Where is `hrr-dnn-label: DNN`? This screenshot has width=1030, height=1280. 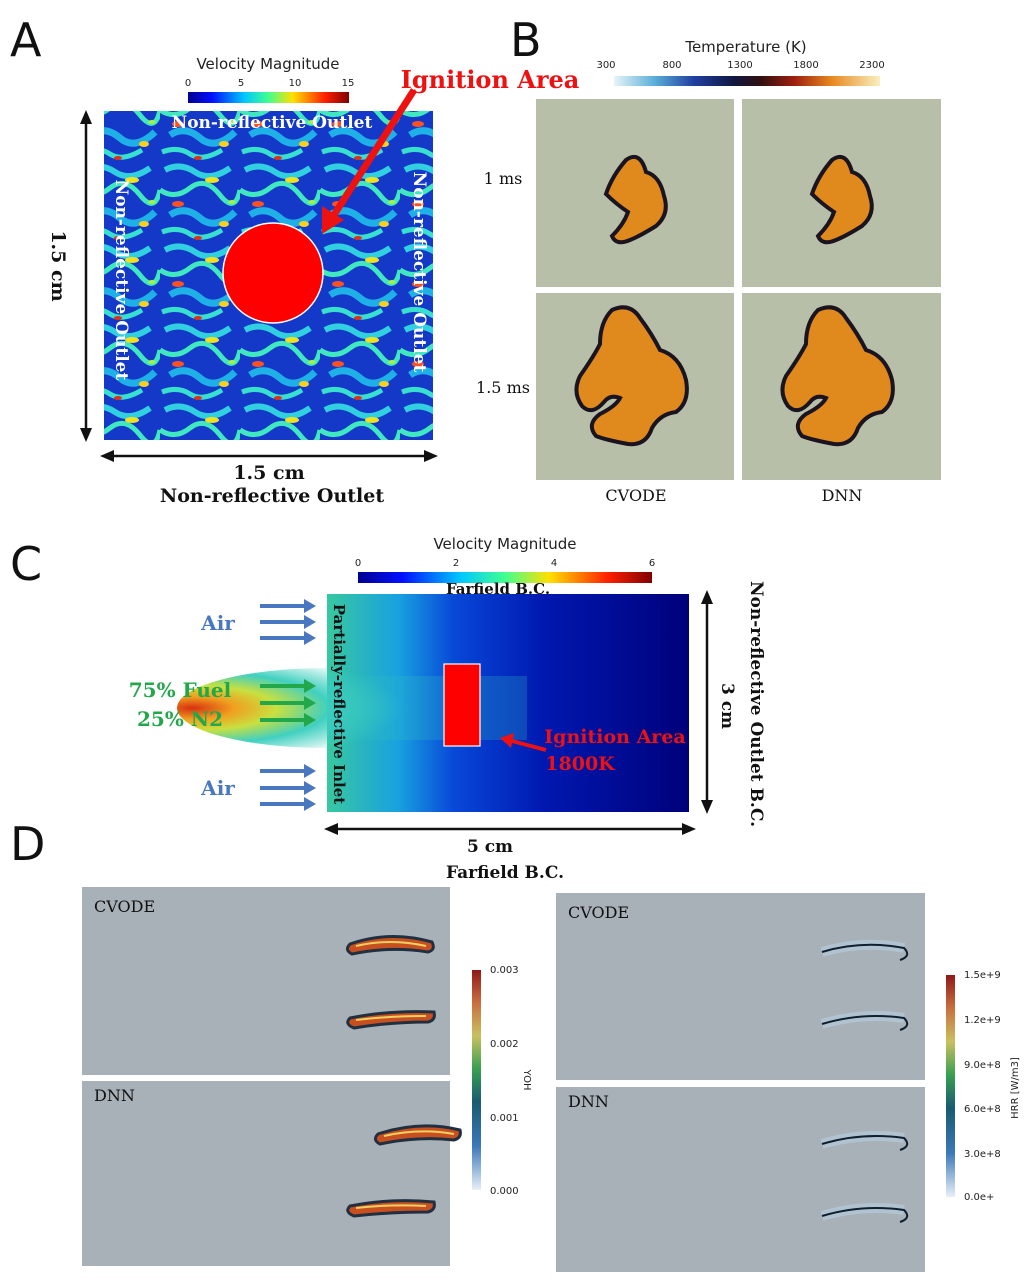
hrr-dnn-label: DNN is located at coordinates (588, 1101).